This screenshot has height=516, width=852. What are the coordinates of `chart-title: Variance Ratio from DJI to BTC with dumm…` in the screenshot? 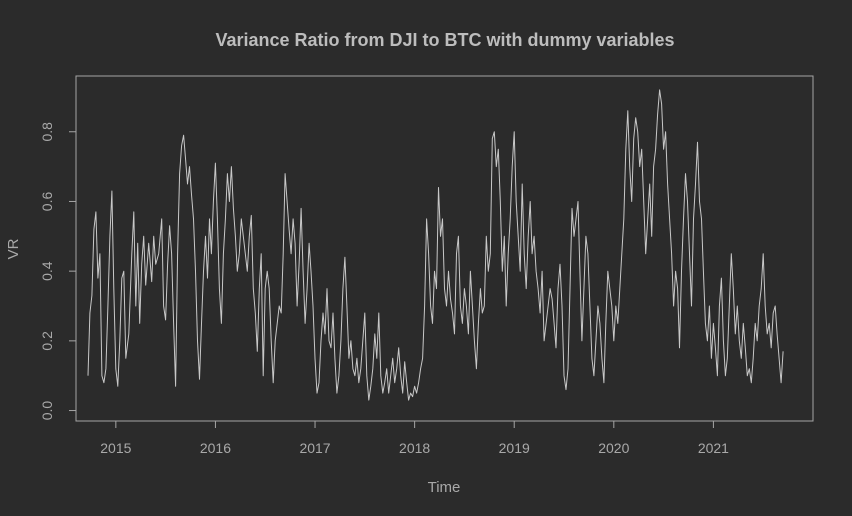 It's located at (444, 40).